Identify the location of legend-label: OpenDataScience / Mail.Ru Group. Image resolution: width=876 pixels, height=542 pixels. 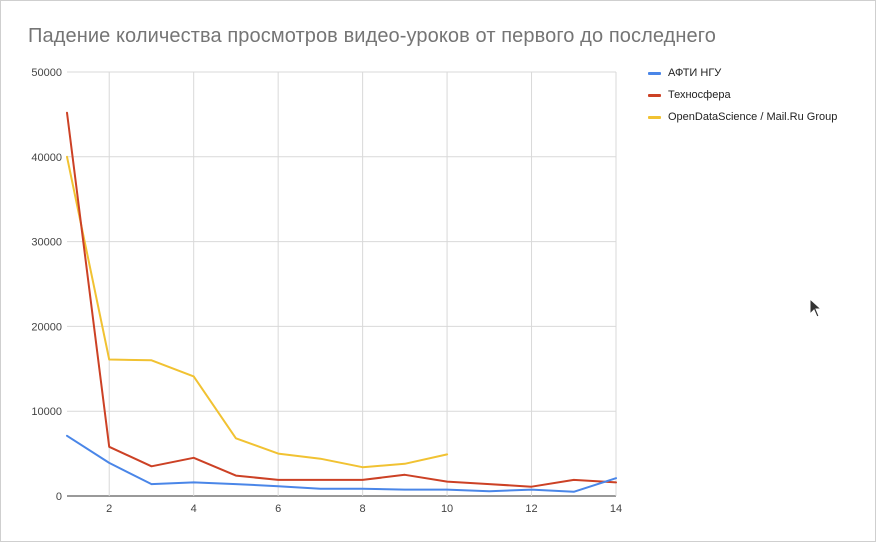
(753, 117).